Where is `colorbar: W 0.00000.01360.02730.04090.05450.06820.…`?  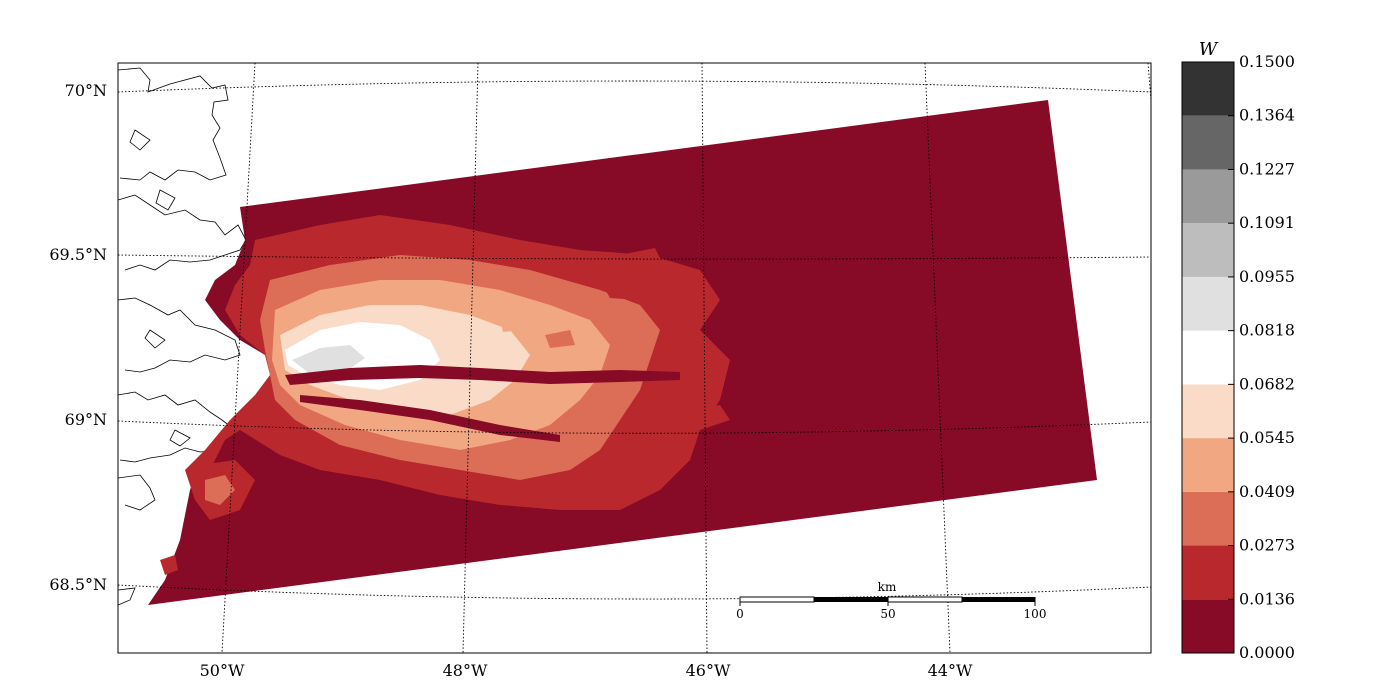 colorbar: W 0.00000.01360.02730.04090.05450.06820.… is located at coordinates (1238, 350).